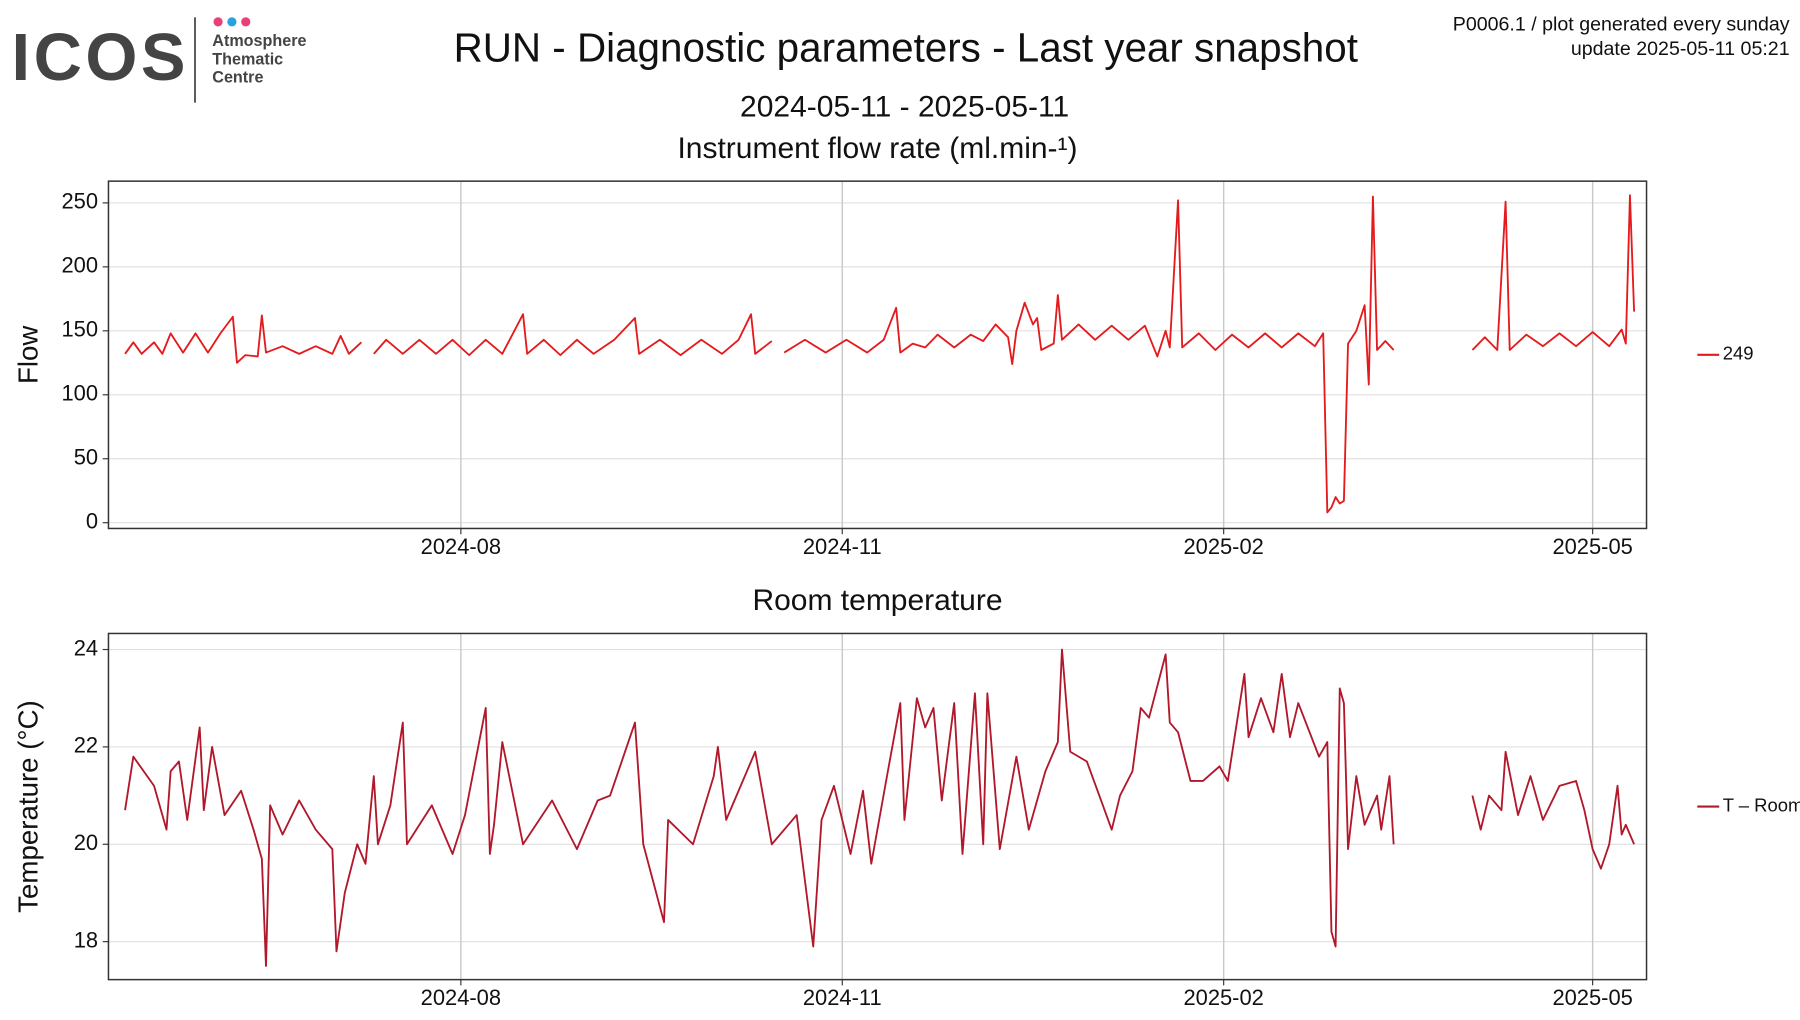 Image resolution: width=1800 pixels, height=1020 pixels. I want to click on y-axis-label: Flow, so click(27, 354).